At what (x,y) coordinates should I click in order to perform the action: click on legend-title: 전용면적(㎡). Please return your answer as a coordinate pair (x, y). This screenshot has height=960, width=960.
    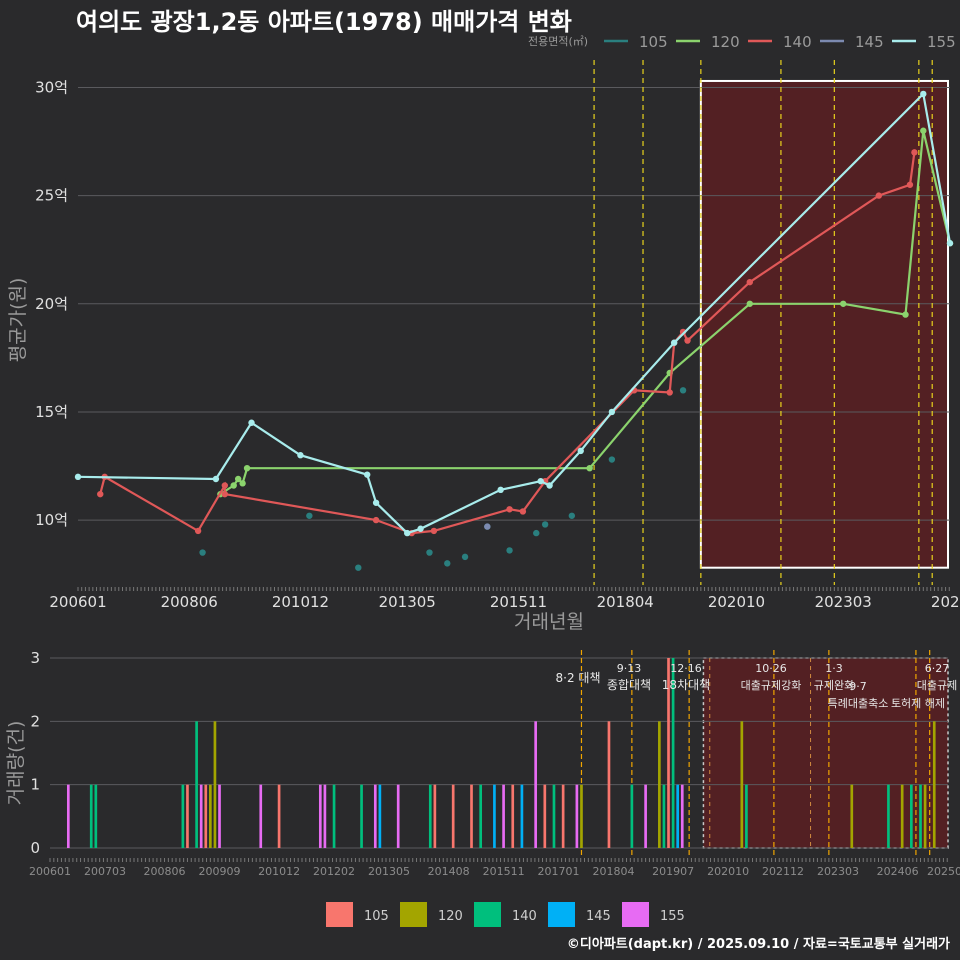
    Looking at the image, I should click on (558, 41).